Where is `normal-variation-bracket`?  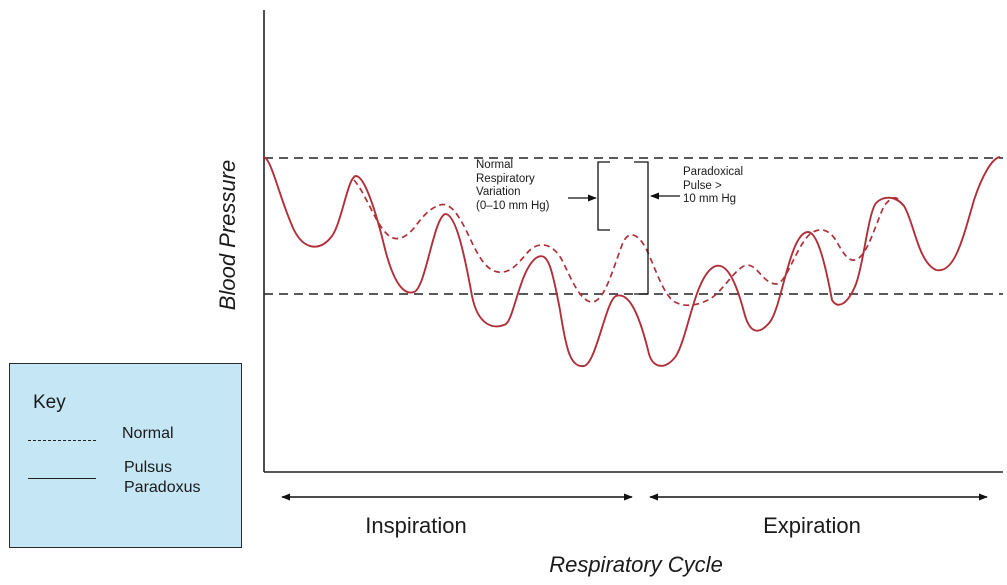 normal-variation-bracket is located at coordinates (603, 196).